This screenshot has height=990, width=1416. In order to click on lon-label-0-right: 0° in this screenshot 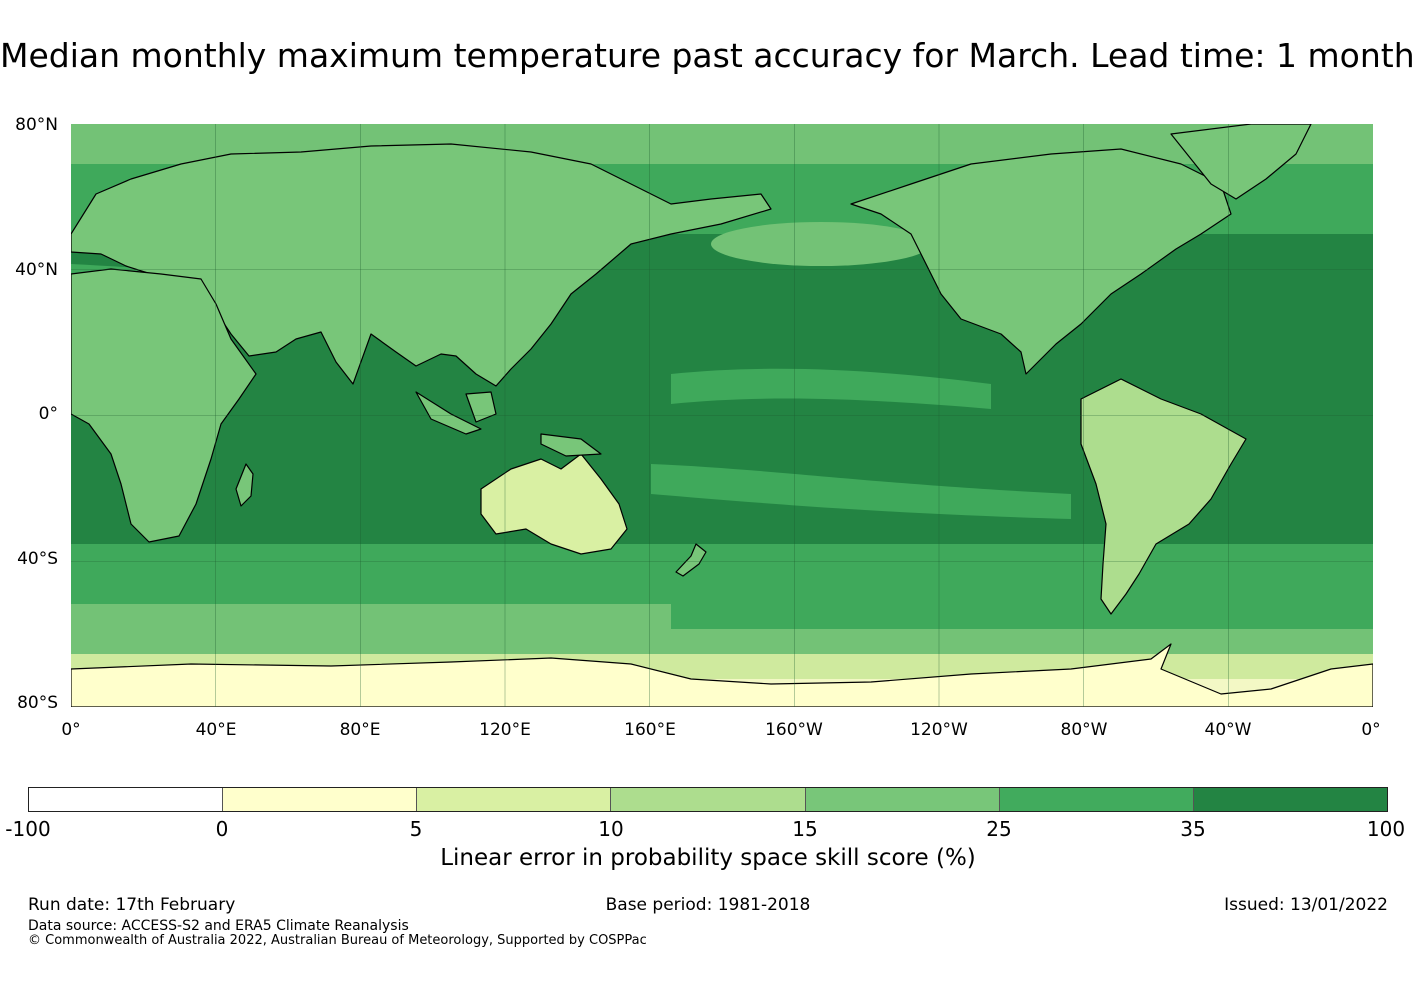, I will do `click(1371, 730)`.